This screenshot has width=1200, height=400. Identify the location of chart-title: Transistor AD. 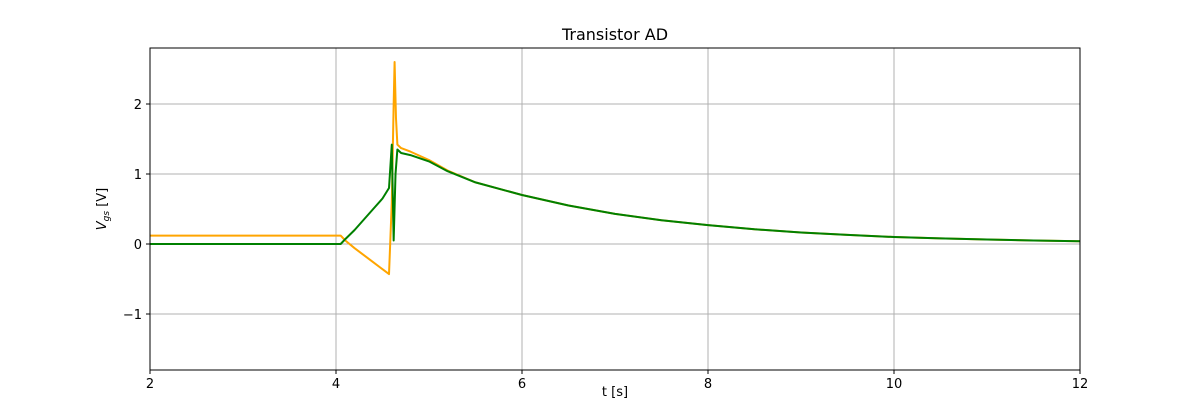
(614, 34).